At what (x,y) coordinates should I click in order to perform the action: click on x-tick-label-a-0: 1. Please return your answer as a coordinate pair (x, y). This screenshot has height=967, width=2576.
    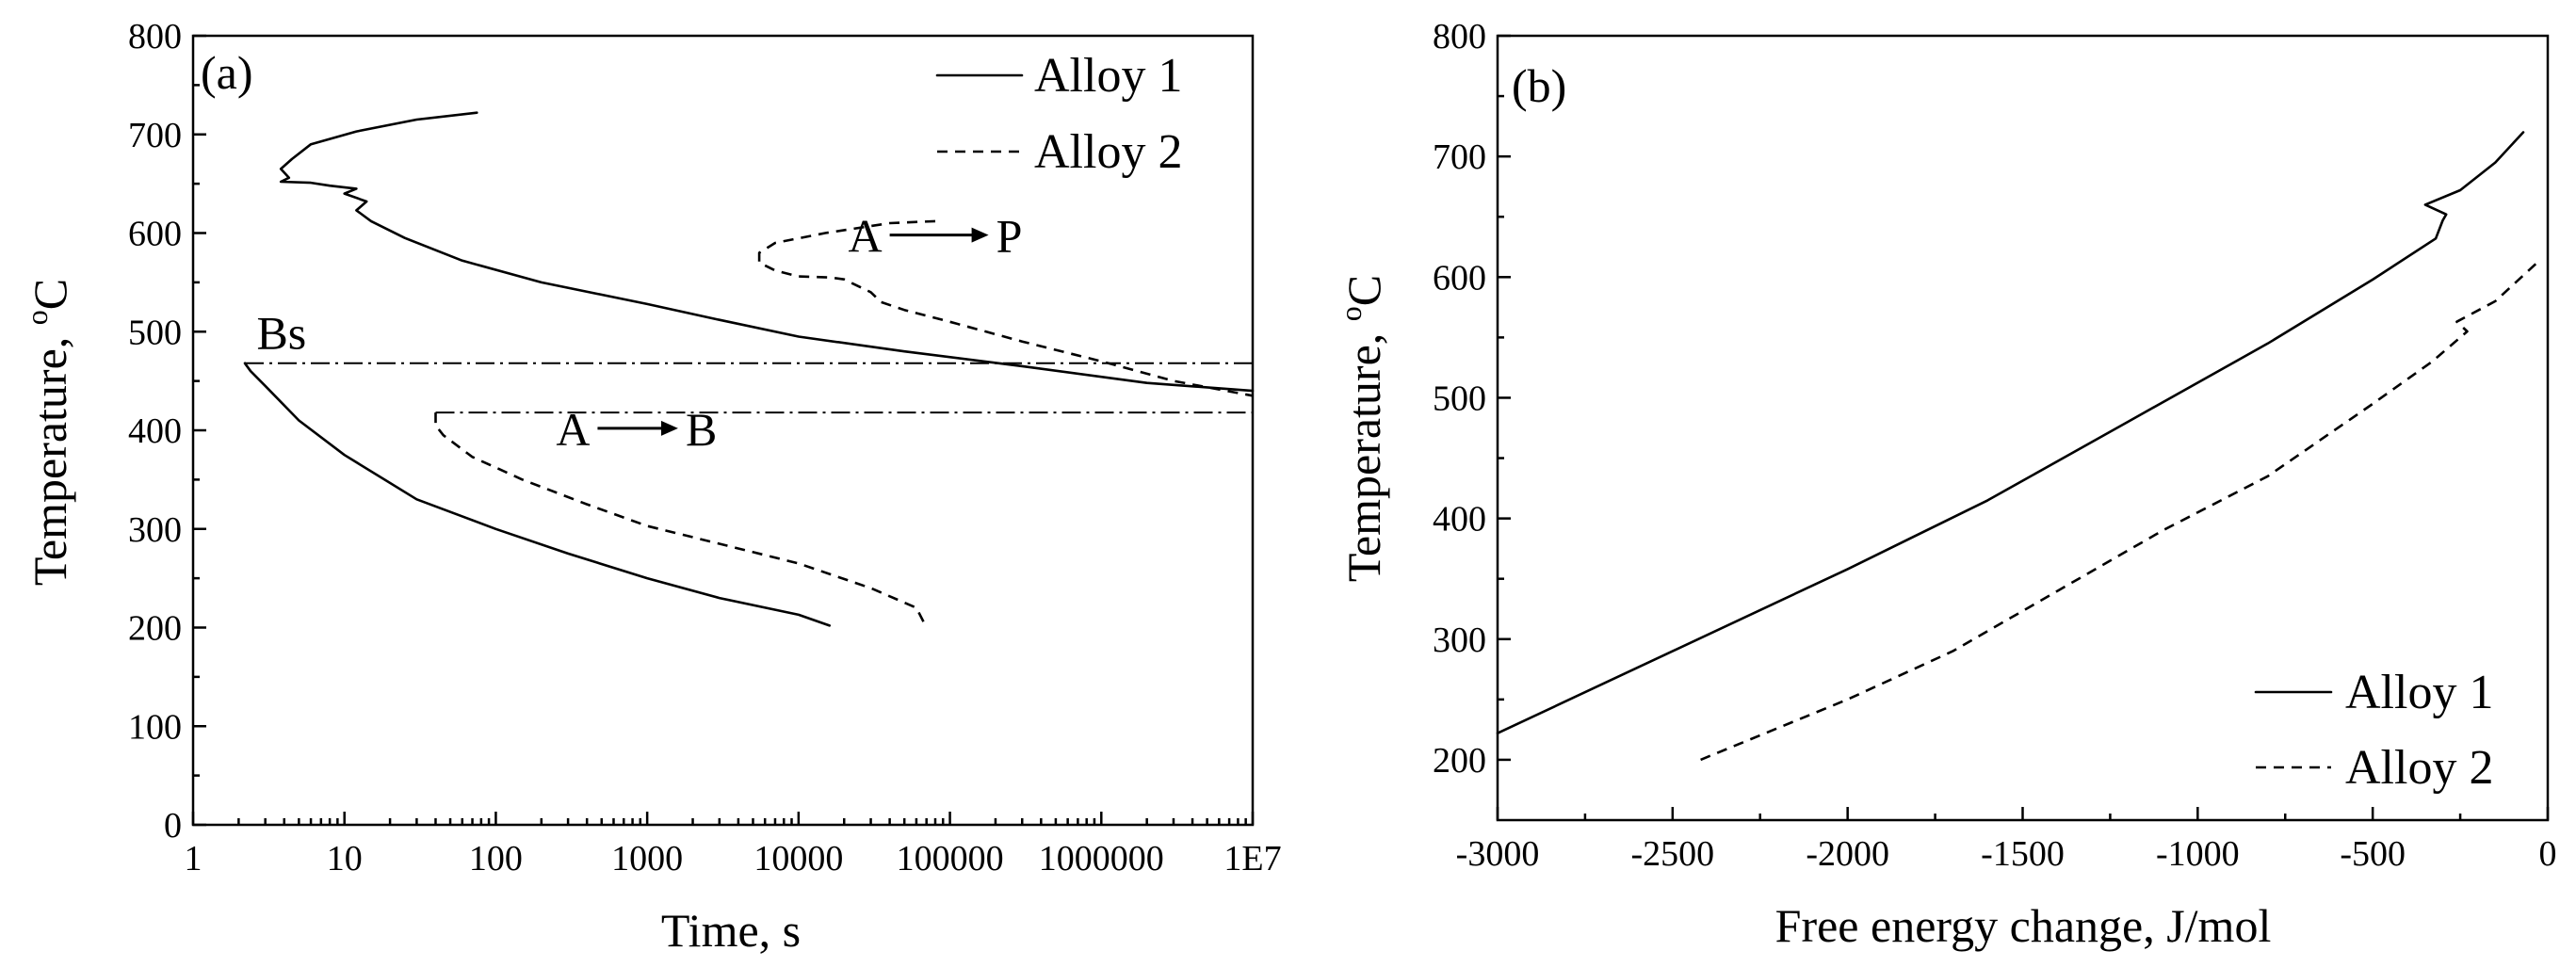
    Looking at the image, I should click on (194, 859).